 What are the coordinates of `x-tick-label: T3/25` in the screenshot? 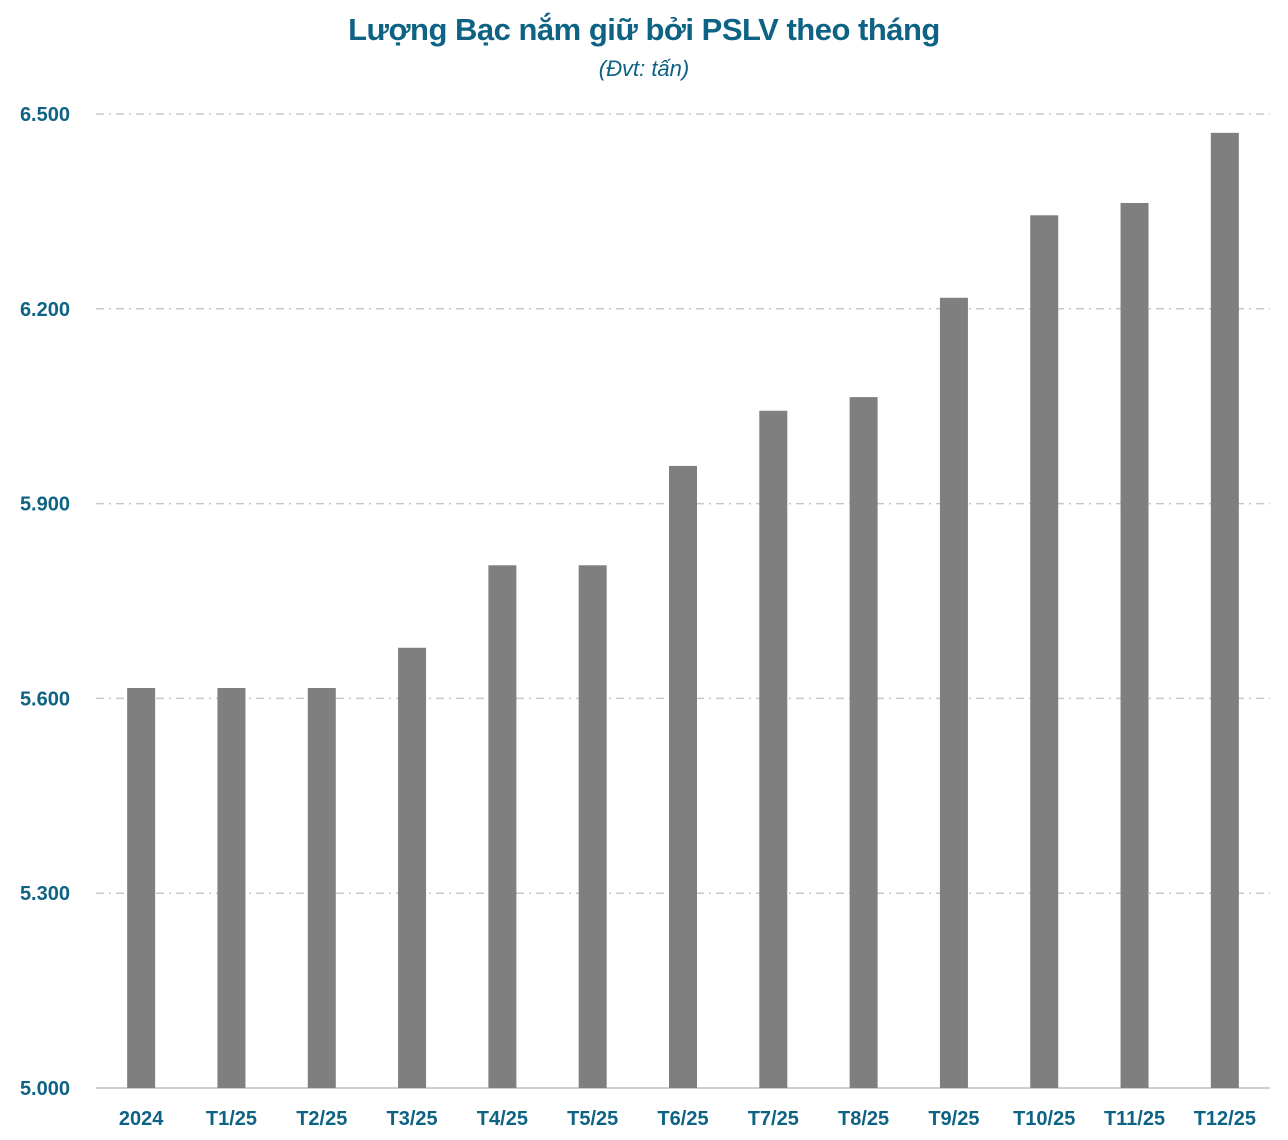 It's located at (411, 1119).